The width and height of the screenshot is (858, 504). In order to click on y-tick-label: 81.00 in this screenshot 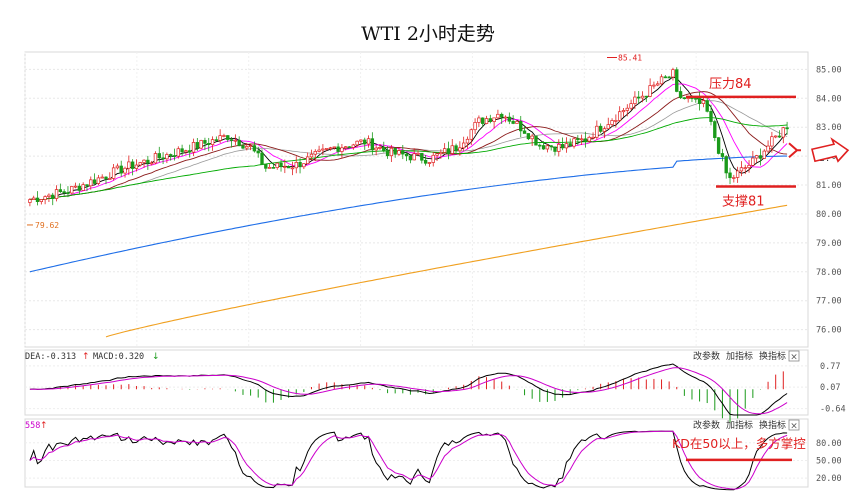, I will do `click(829, 186)`.